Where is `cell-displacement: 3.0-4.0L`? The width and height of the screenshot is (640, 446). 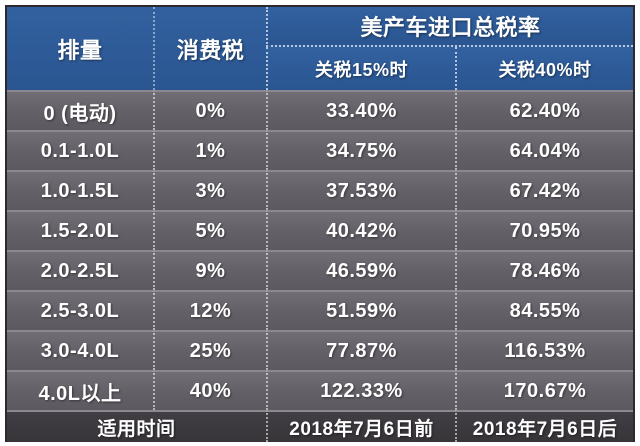 cell-displacement: 3.0-4.0L is located at coordinates (80, 350).